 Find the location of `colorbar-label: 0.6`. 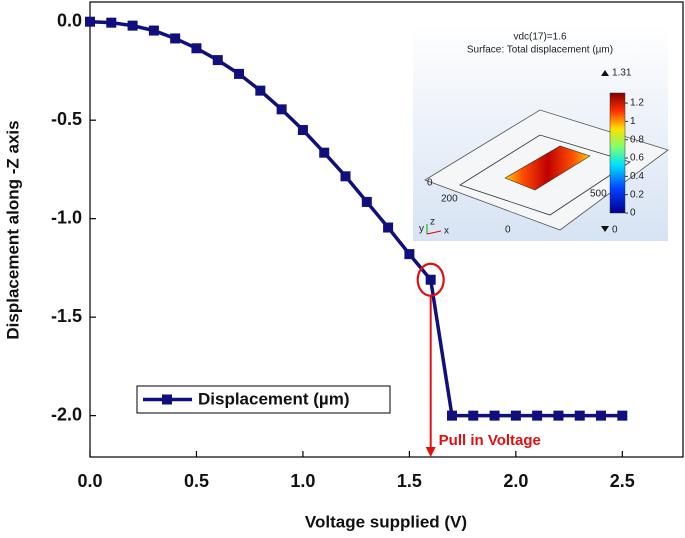

colorbar-label: 0.6 is located at coordinates (637, 158).